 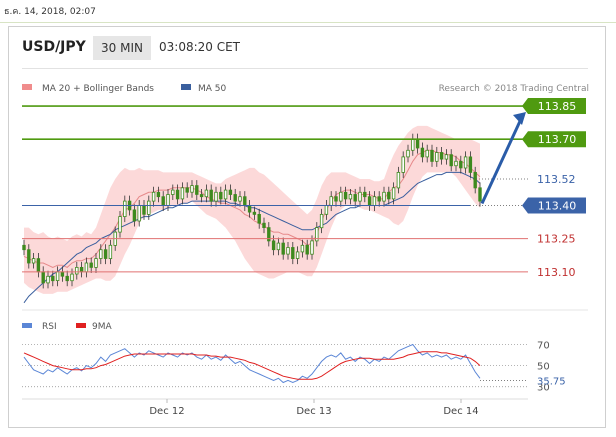 I want to click on timeframe-badge: 30 MIN, so click(x=122, y=48).